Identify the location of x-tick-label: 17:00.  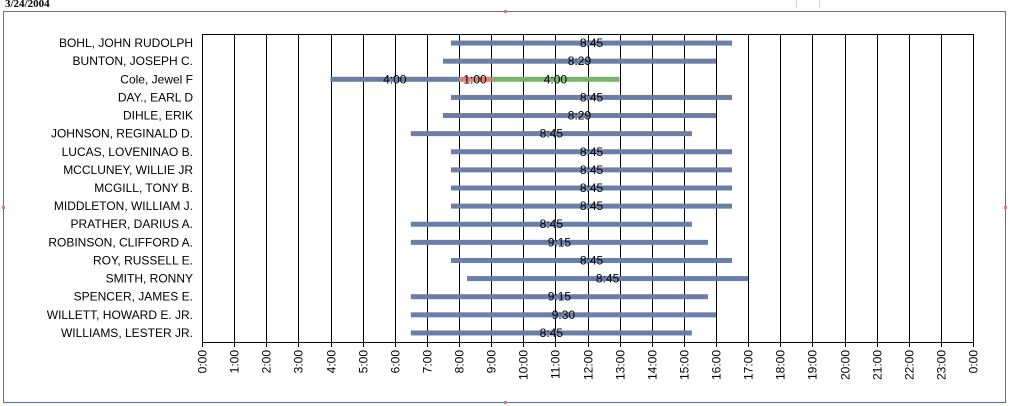
(749, 365).